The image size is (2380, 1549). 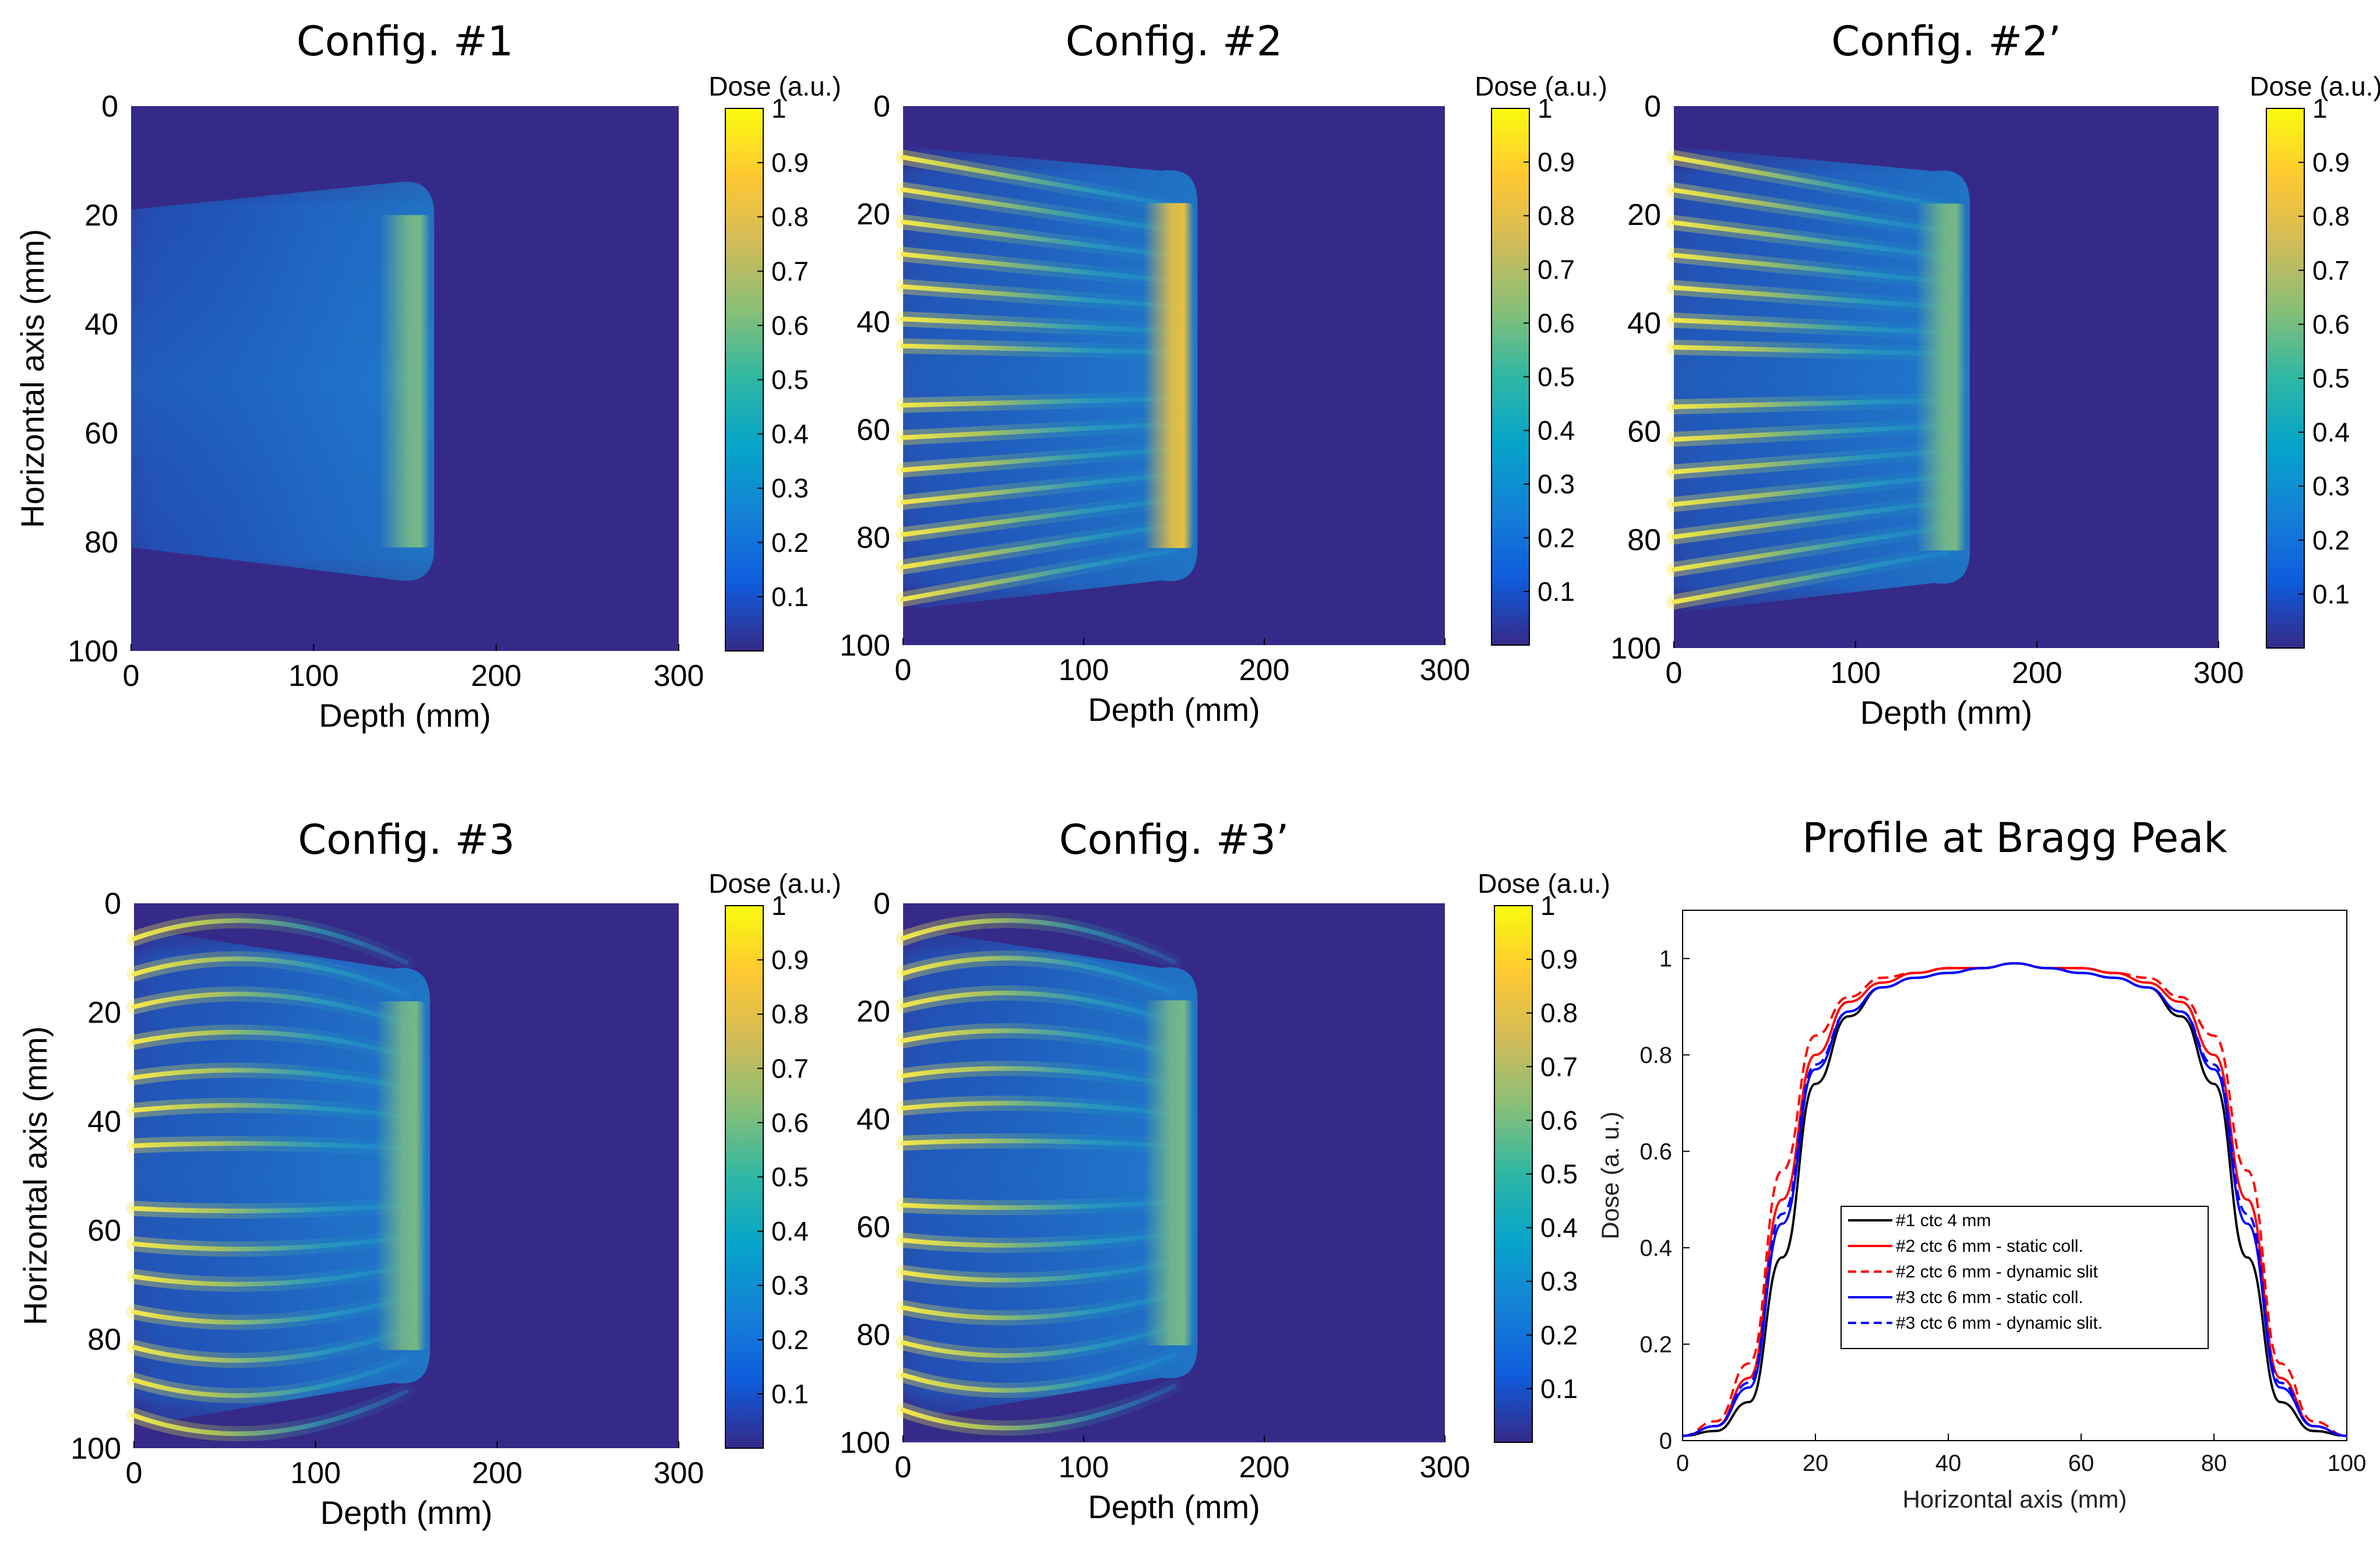 What do you see at coordinates (2214, 1463) in the screenshot?
I see `x-tick-label: 80` at bounding box center [2214, 1463].